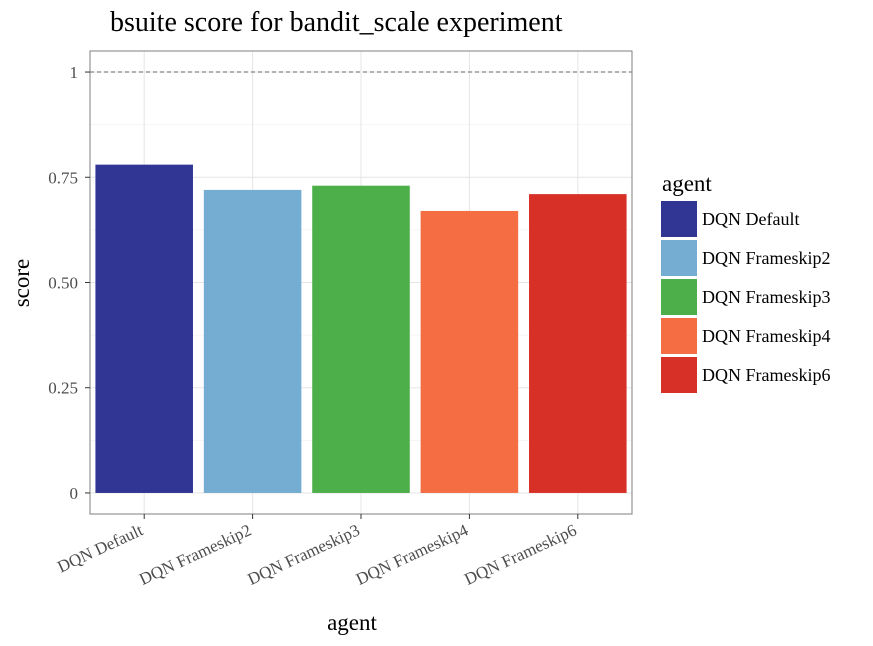 The height and width of the screenshot is (646, 873). What do you see at coordinates (63, 283) in the screenshot?
I see `y-tick-label: 0.50` at bounding box center [63, 283].